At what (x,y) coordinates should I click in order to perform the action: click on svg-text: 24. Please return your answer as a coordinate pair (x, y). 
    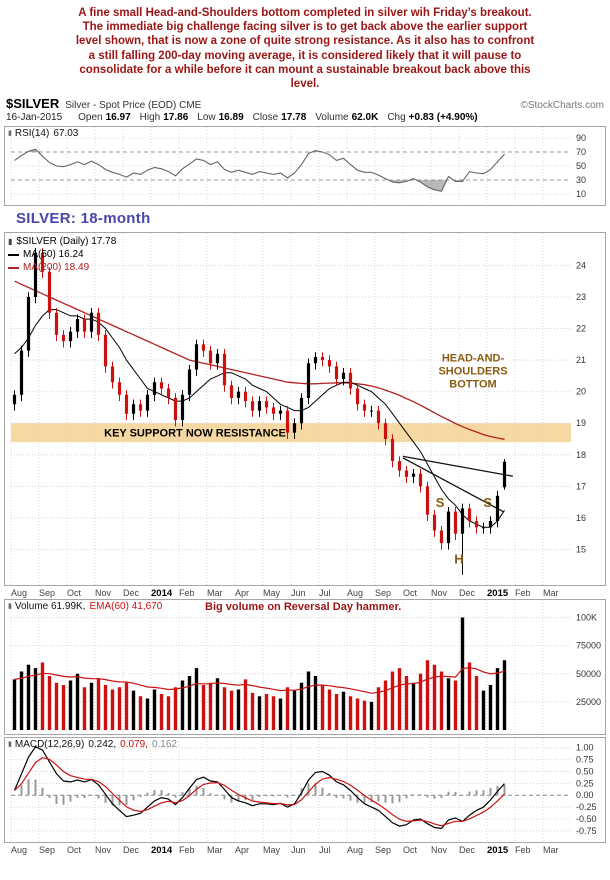
    Looking at the image, I should click on (581, 266).